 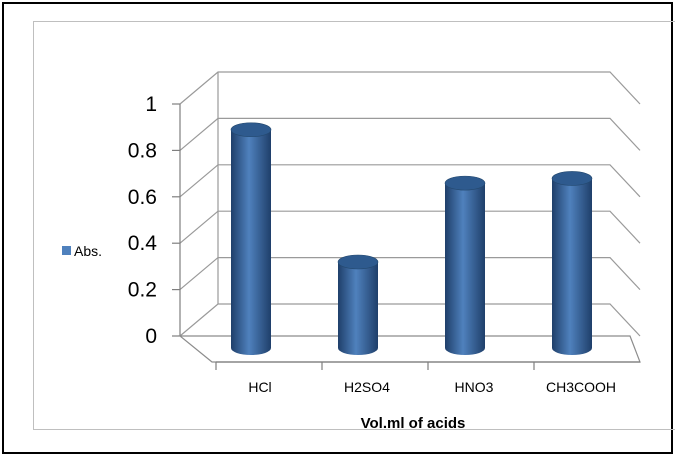 I want to click on legend: Abs., so click(x=82, y=251).